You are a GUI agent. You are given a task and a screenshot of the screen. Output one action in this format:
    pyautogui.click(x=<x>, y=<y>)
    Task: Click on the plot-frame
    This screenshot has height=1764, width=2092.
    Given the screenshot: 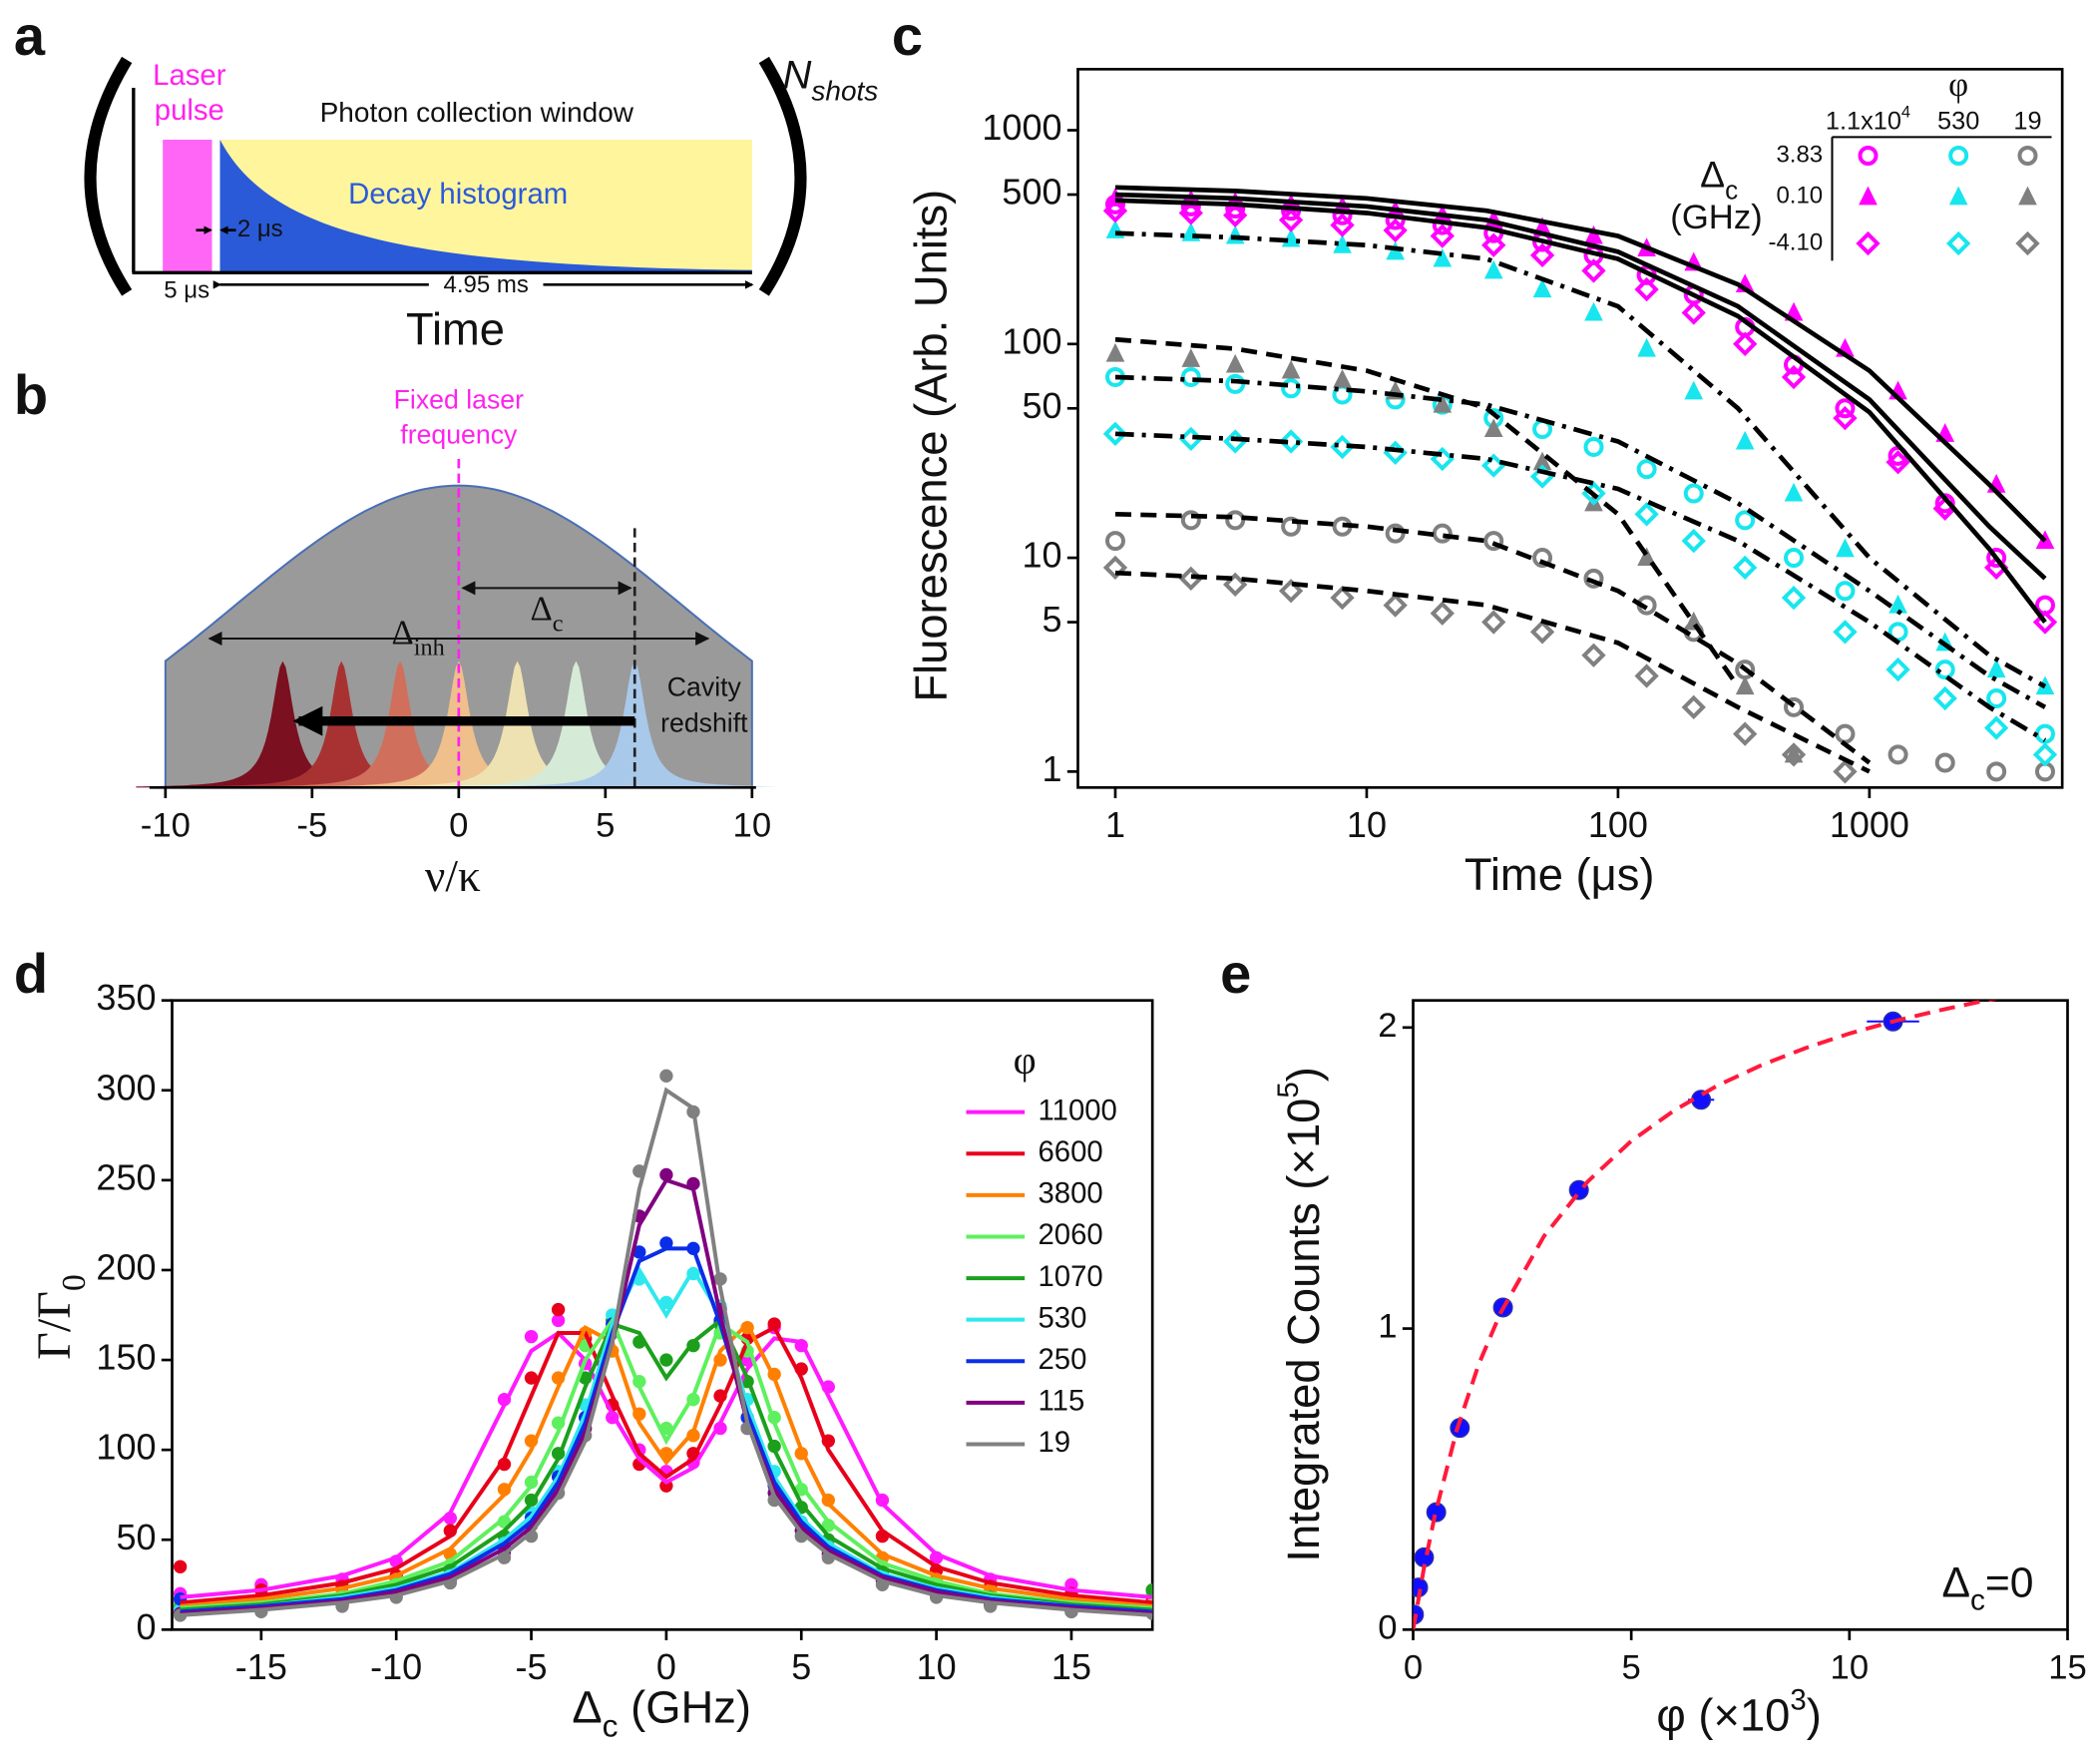 What is the action you would take?
    pyautogui.click(x=1740, y=1315)
    